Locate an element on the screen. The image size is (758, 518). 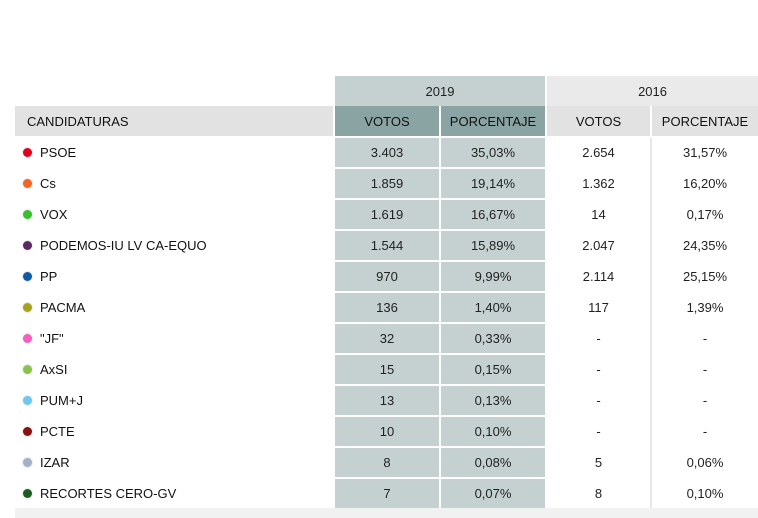
votes-2019-header: VOTOS is located at coordinates (386, 121).